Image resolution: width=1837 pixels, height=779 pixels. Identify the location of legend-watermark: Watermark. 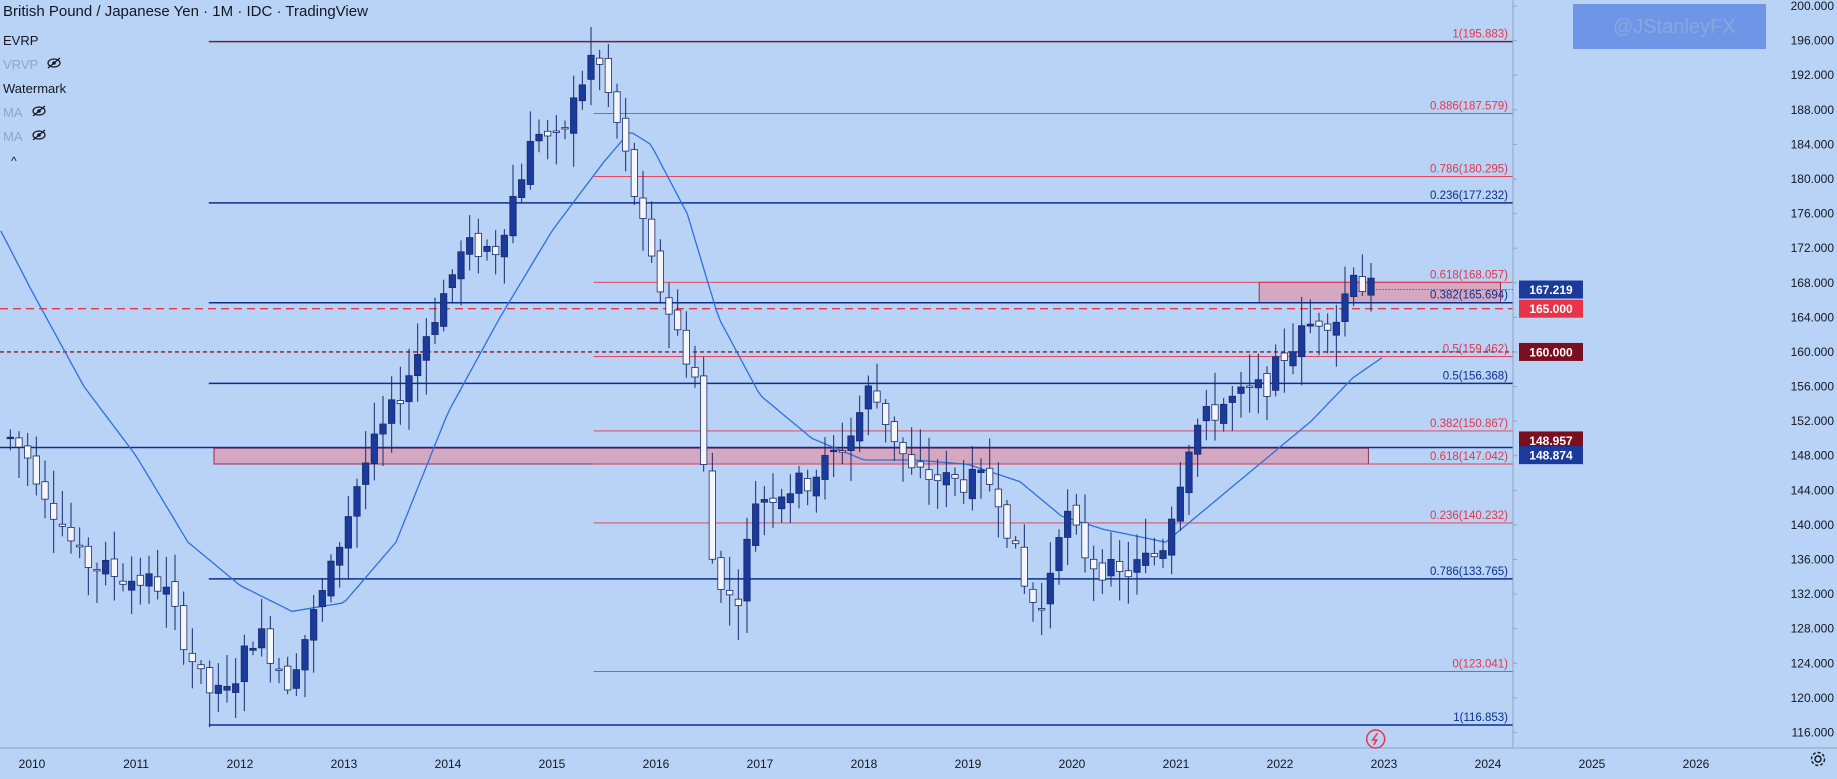
(35, 88).